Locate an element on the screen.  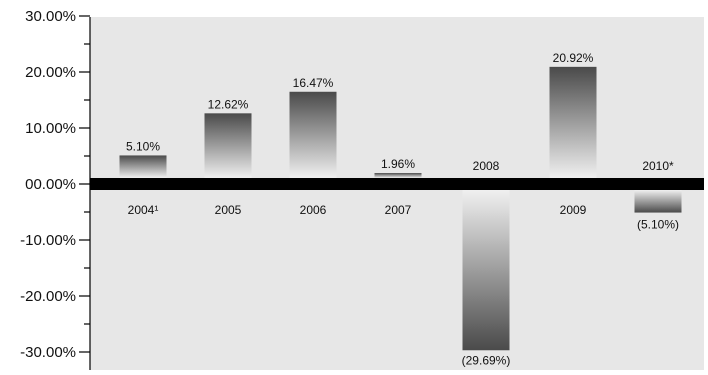
y-tick-label: 30.00% is located at coordinates (50, 16).